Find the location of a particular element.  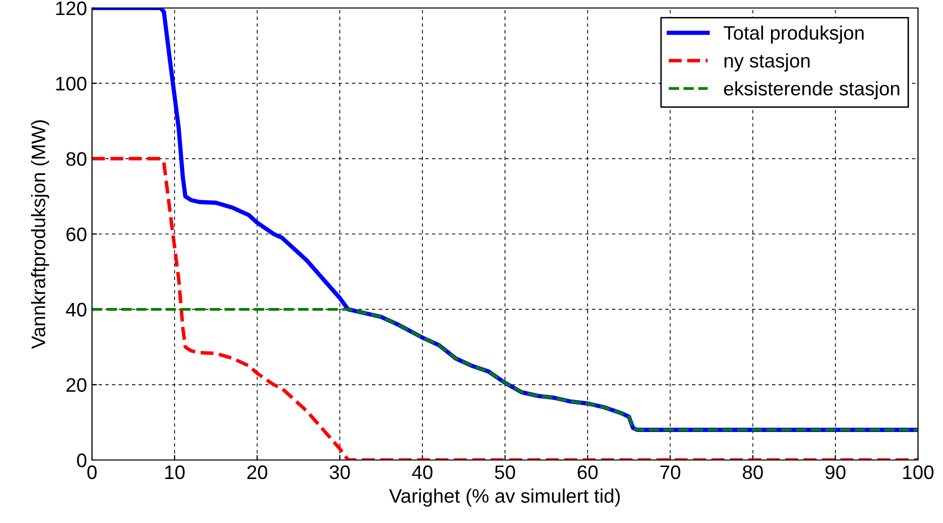

x-axis-title: Varighet (% av simulert tid) is located at coordinates (504, 497).